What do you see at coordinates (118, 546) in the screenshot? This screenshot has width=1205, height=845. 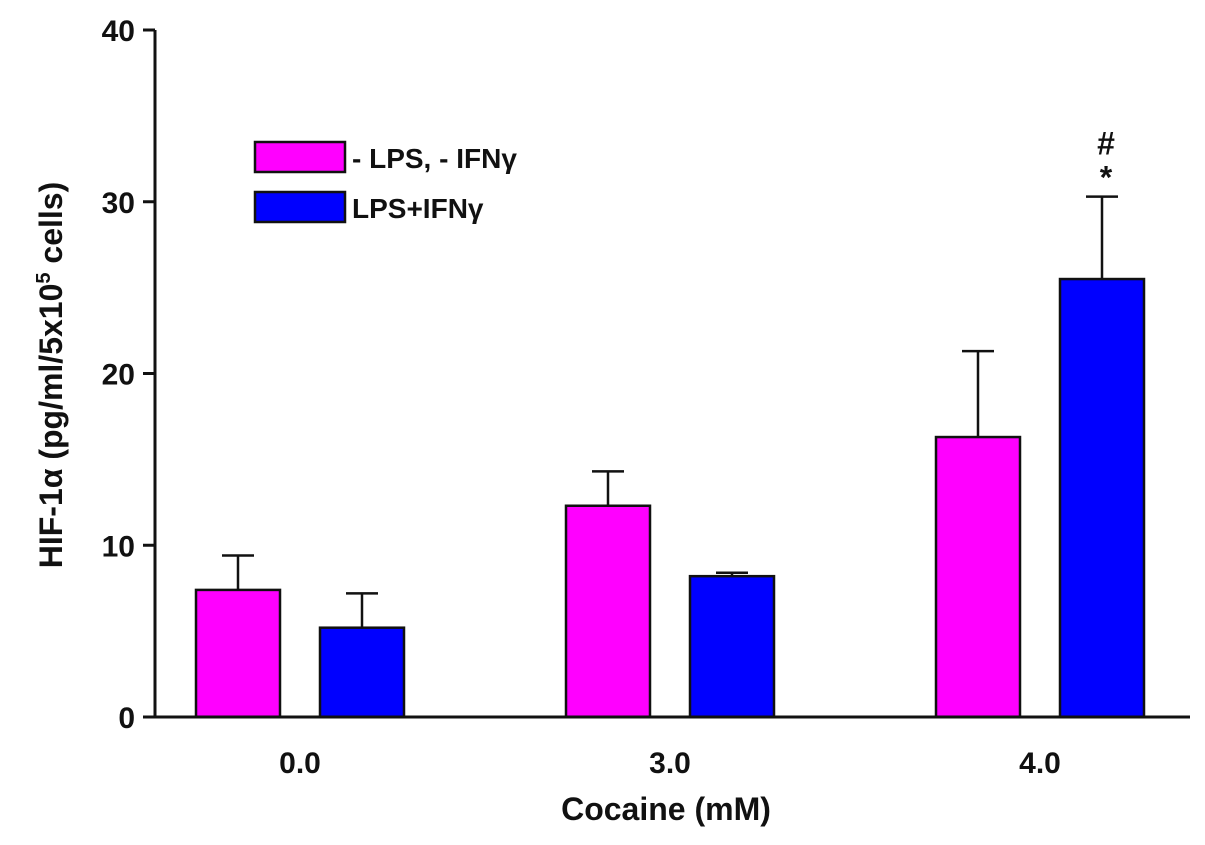 I see `y-tick-label: 10` at bounding box center [118, 546].